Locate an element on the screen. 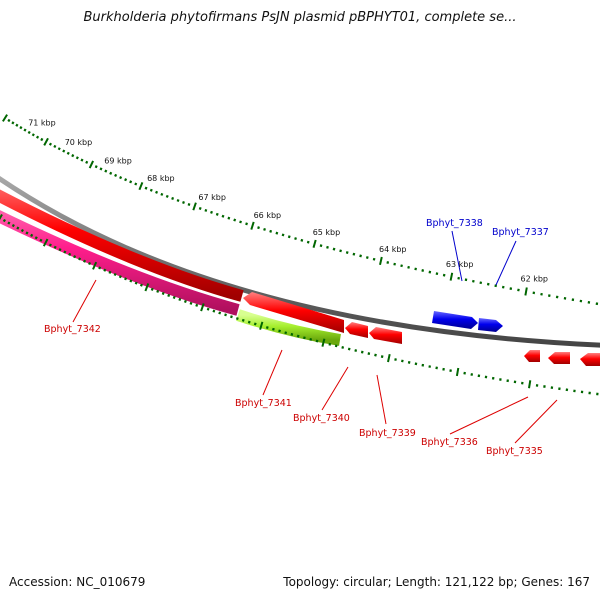 The width and height of the screenshot is (600, 600). gene-bphyt-7339-arrow-b is located at coordinates (385, 335).